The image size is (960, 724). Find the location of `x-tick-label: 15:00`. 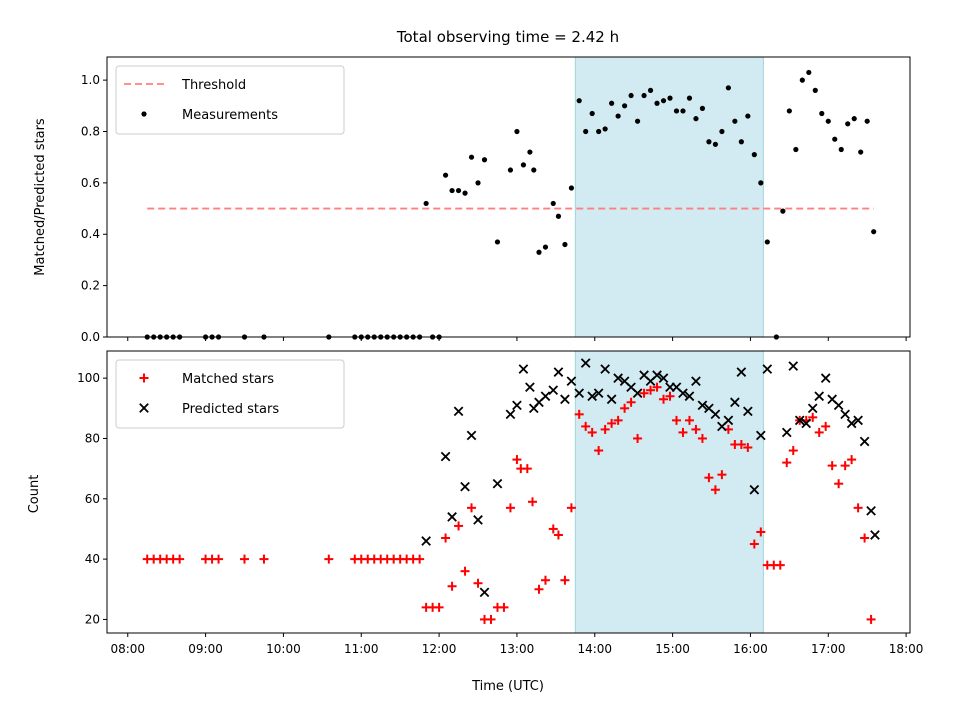

x-tick-label: 15:00 is located at coordinates (672, 649).